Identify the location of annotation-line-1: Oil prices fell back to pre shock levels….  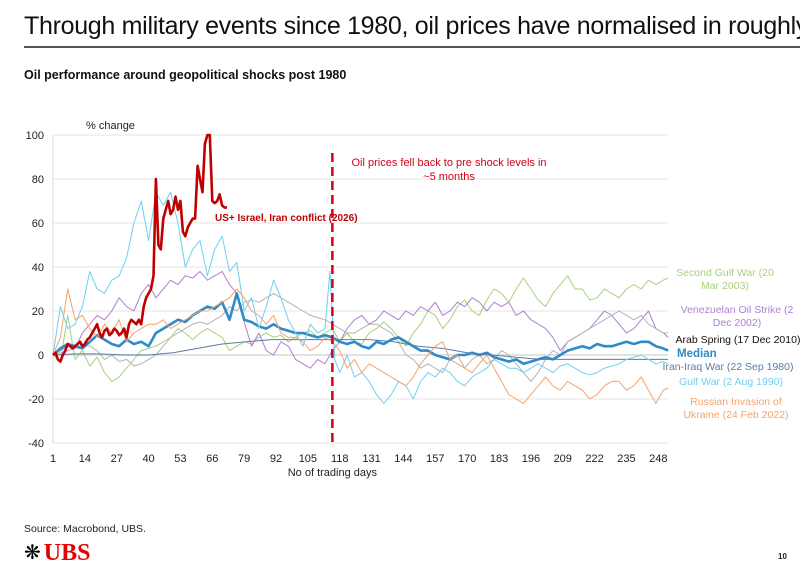
(448, 163).